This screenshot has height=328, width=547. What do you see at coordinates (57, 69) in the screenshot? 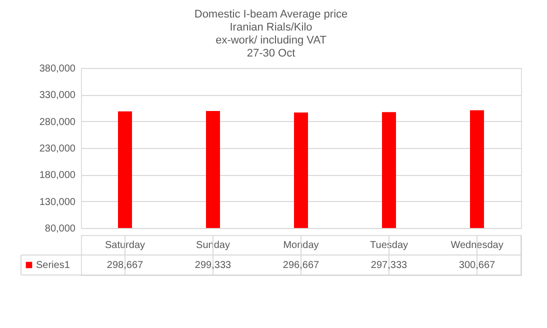
I see `y-tick-label: 380,000` at bounding box center [57, 69].